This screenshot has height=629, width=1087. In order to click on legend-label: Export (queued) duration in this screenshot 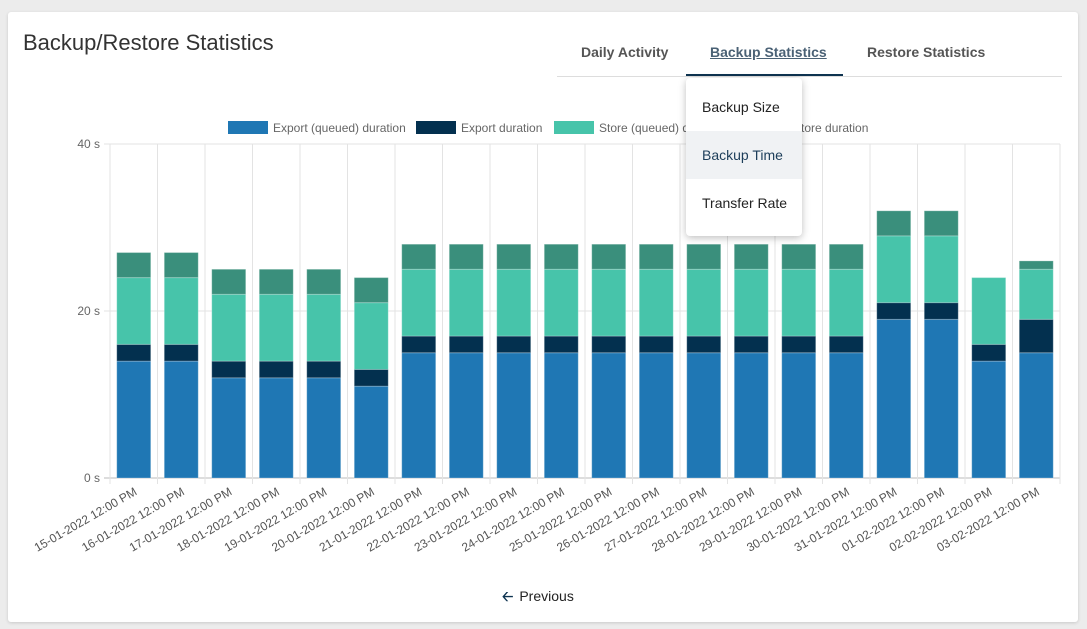, I will do `click(339, 128)`.